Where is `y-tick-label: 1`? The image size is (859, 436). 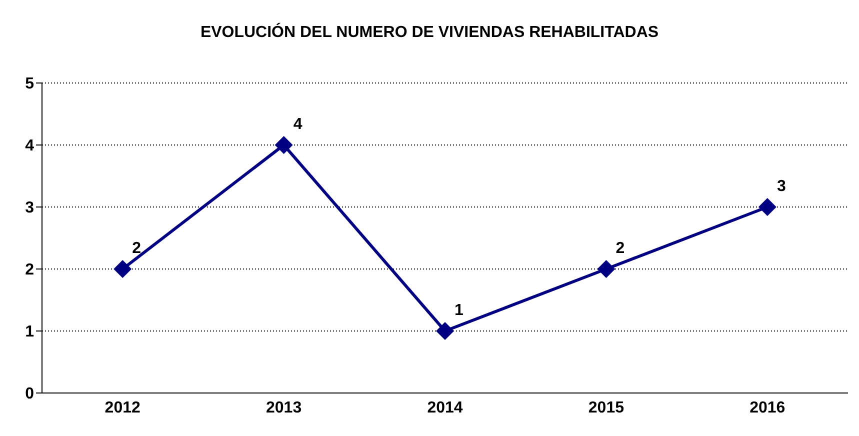
y-tick-label: 1 is located at coordinates (29, 332).